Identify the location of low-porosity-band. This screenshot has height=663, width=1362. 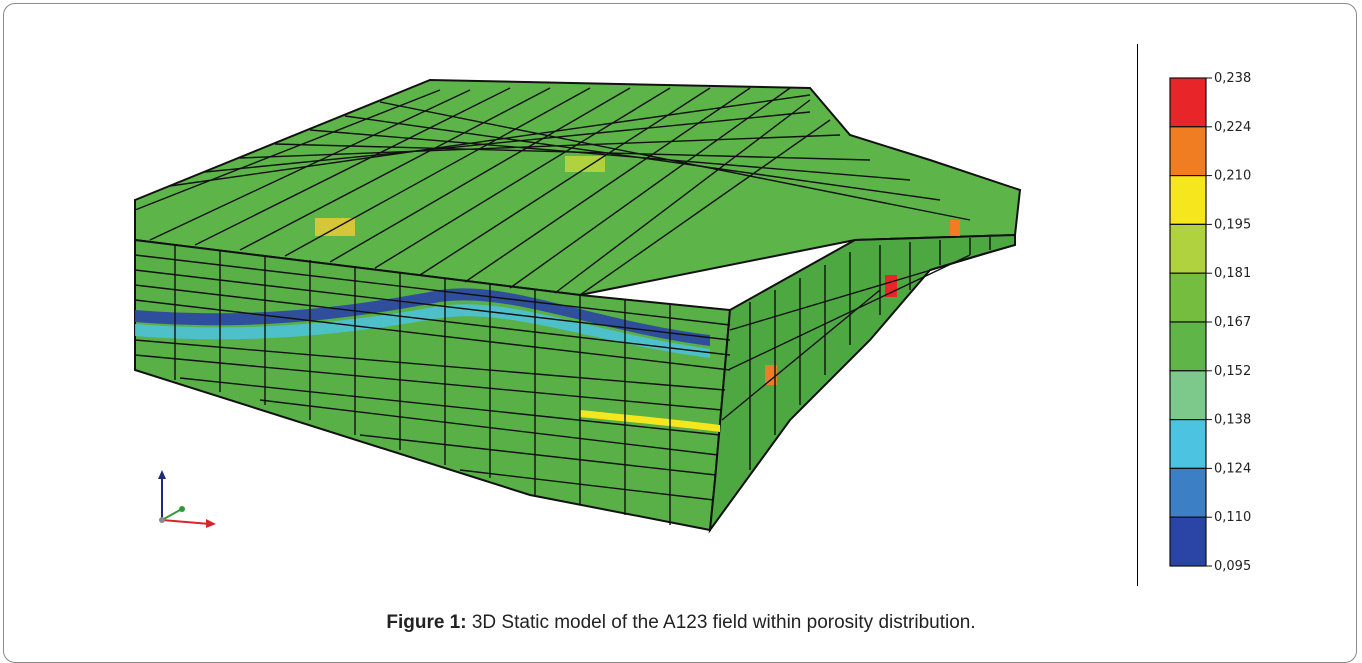
(422, 317).